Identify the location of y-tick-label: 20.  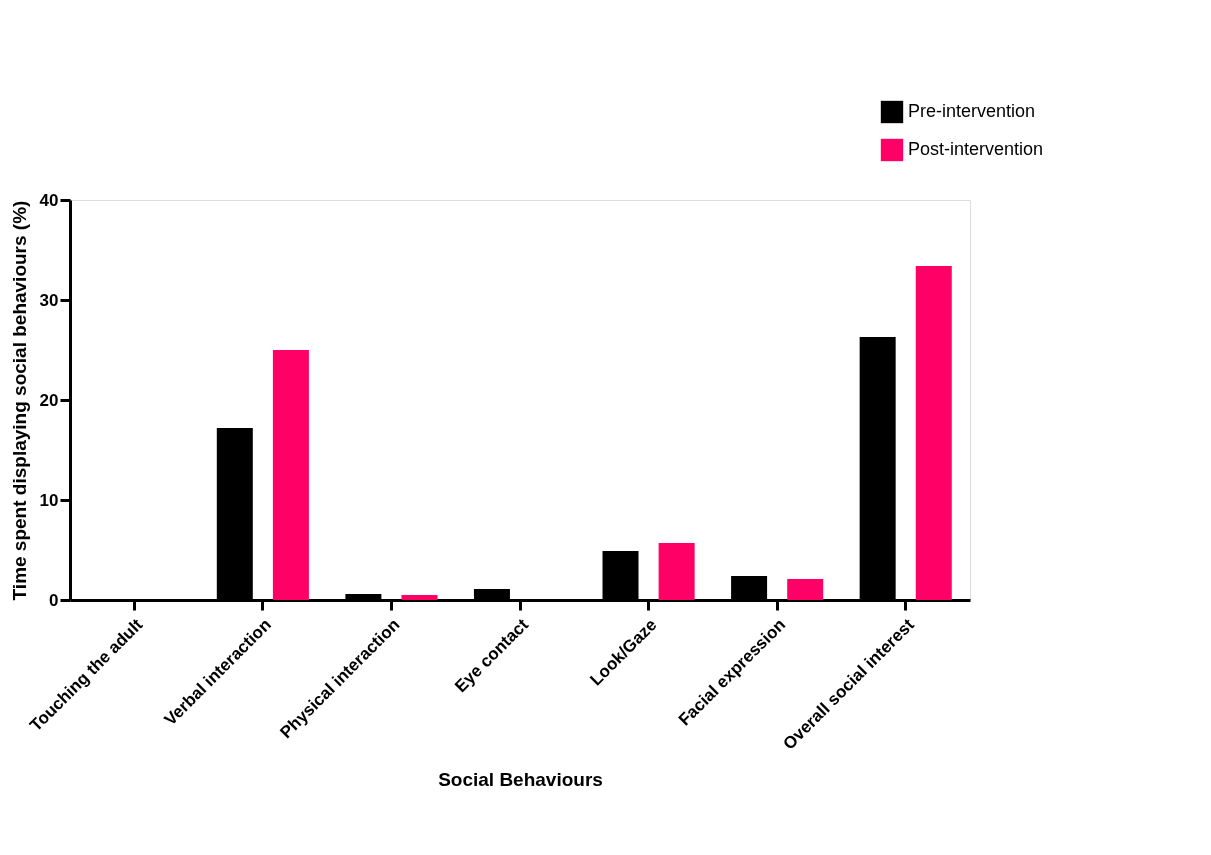
(49, 400).